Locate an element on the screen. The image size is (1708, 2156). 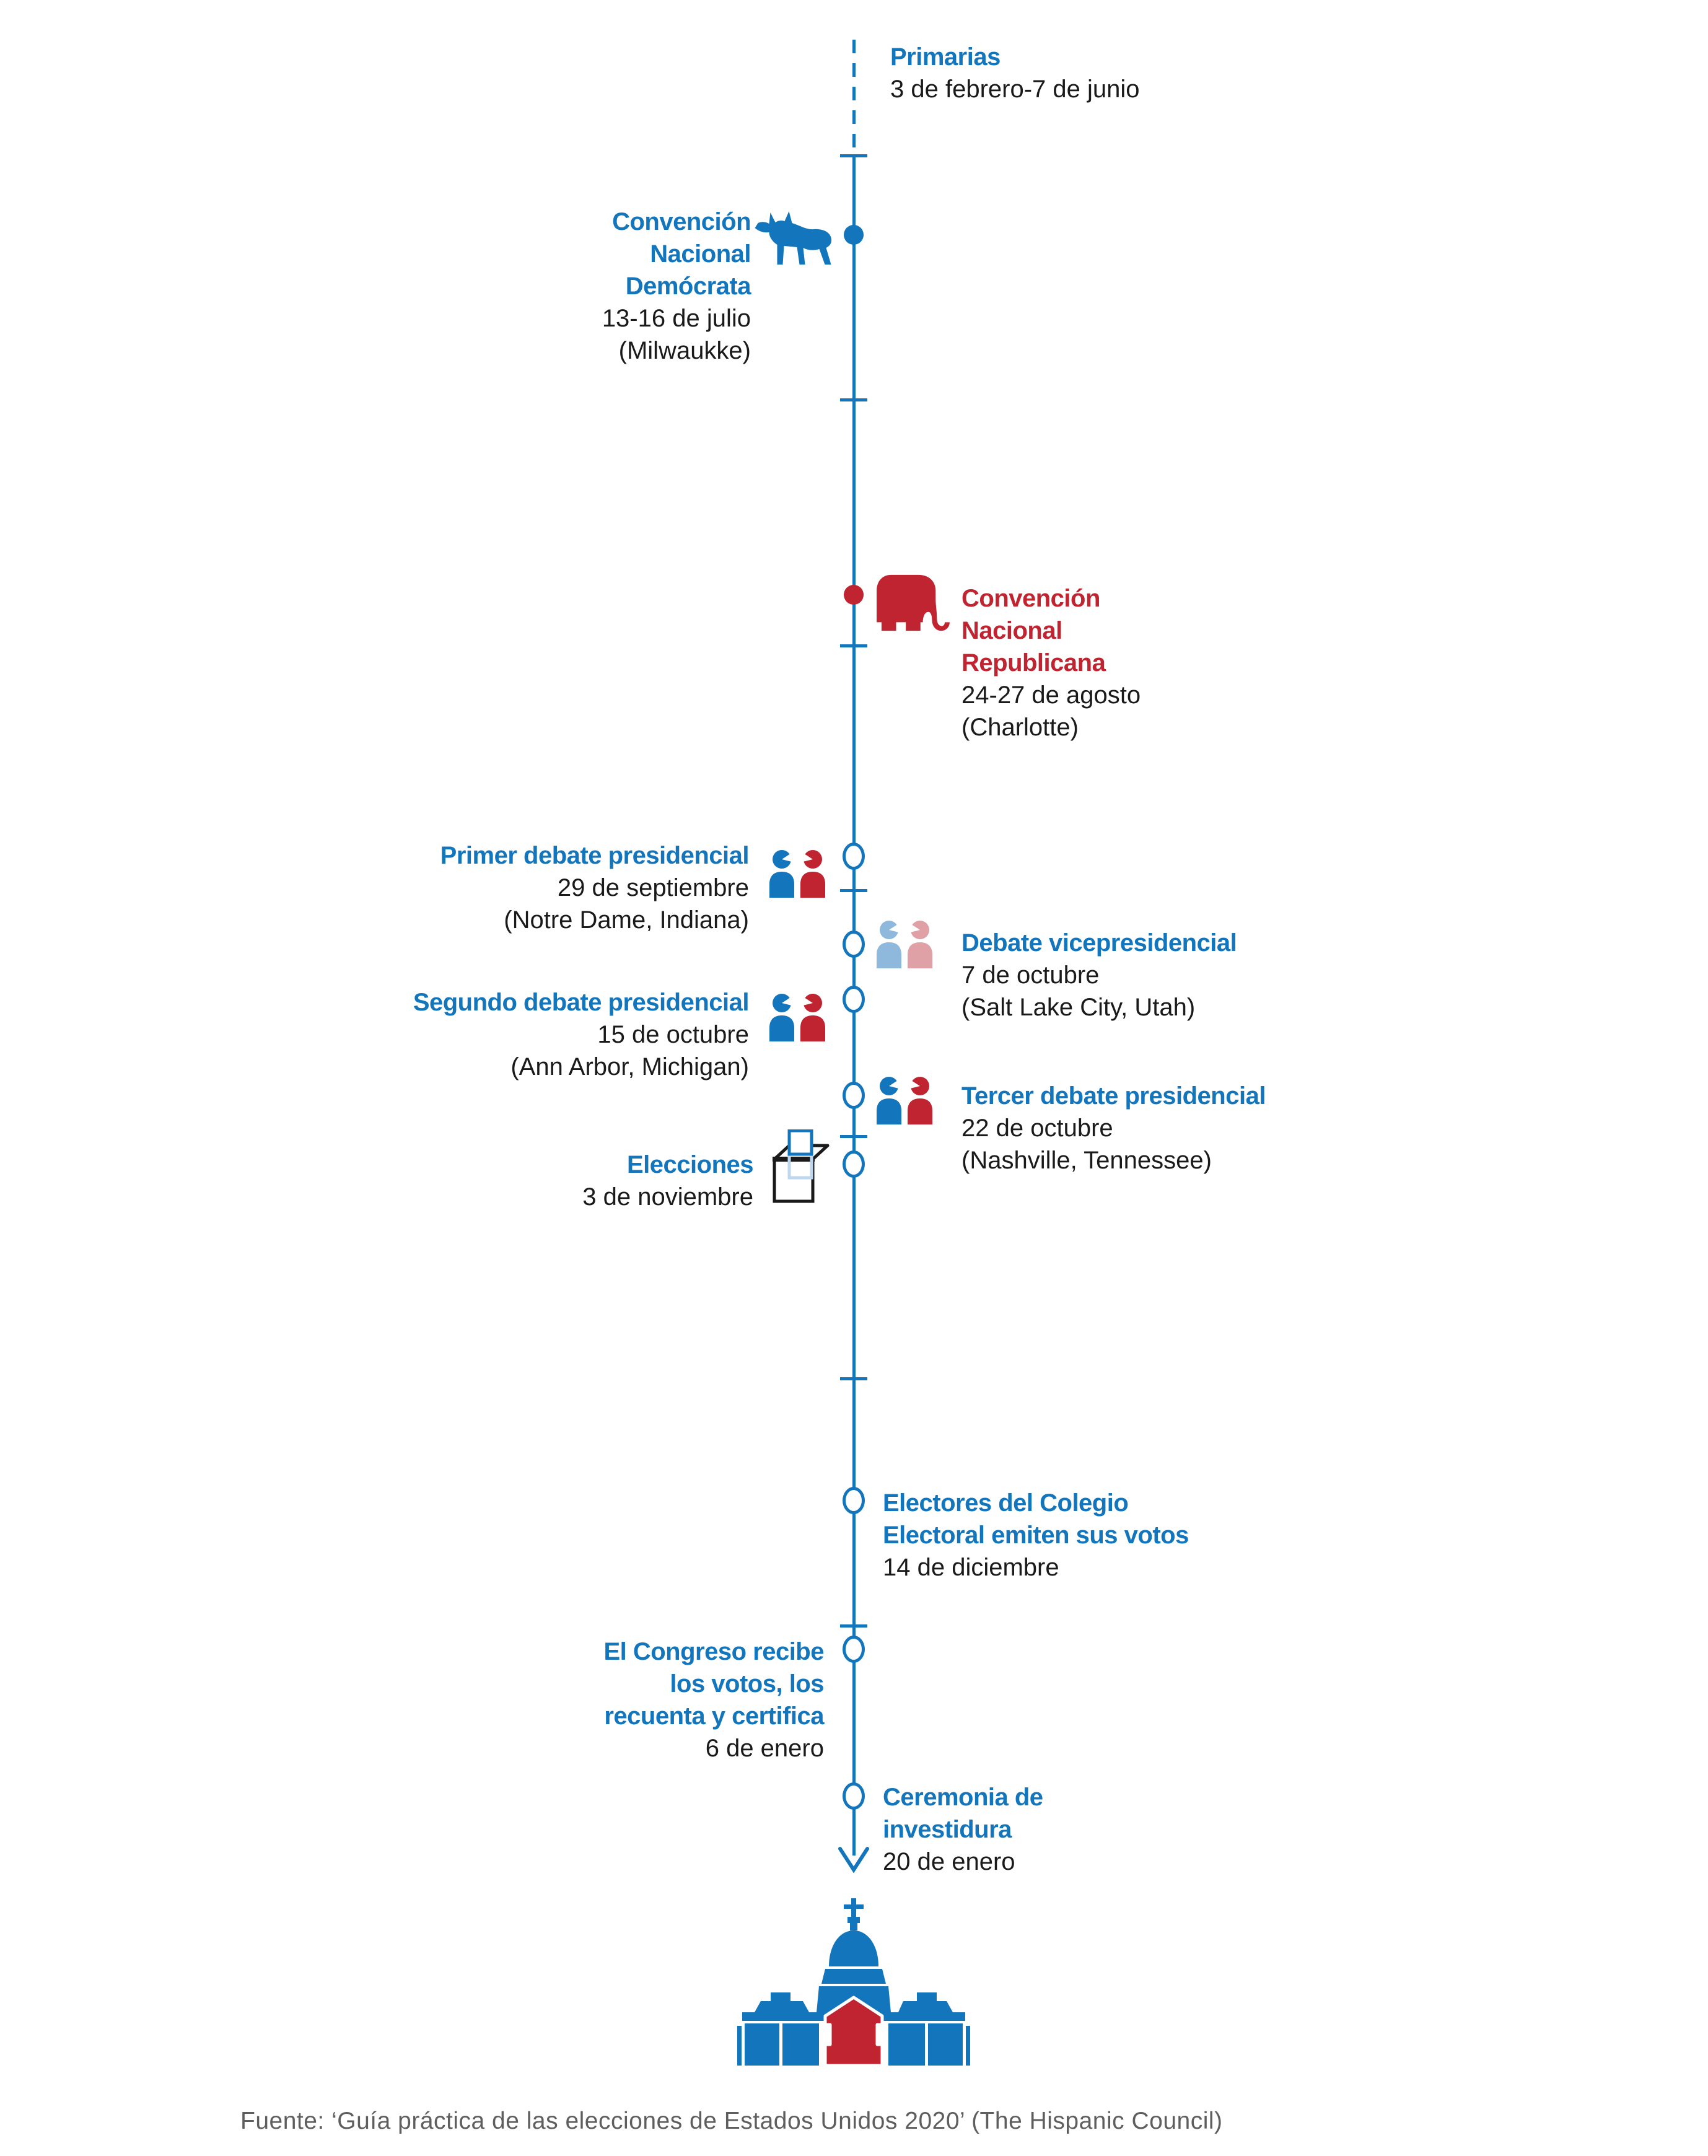
capitol-building-icon is located at coordinates (853, 1982).